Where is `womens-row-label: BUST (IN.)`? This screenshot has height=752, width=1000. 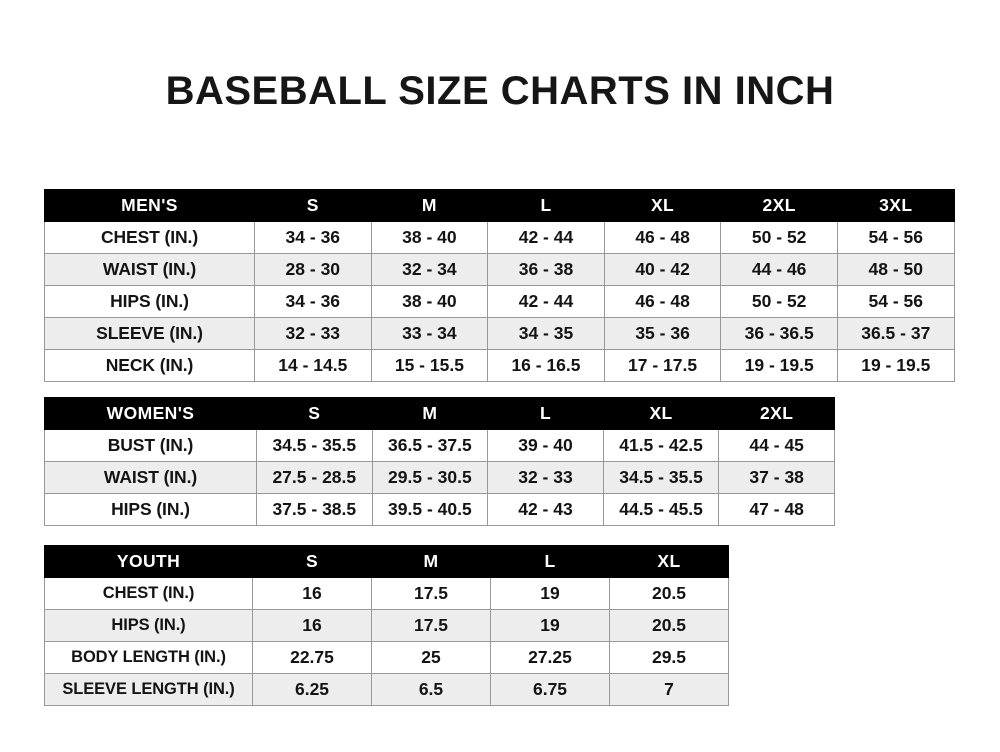
womens-row-label: BUST (IN.) is located at coordinates (150, 445).